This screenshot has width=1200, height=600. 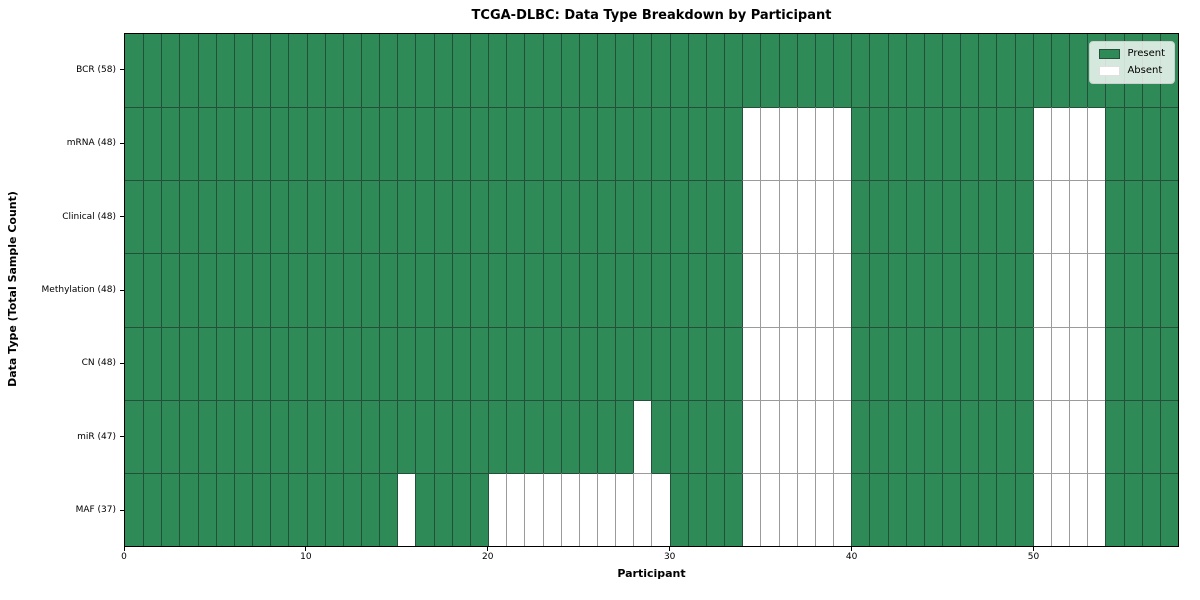 I want to click on x-tick-mark, so click(x=852, y=549).